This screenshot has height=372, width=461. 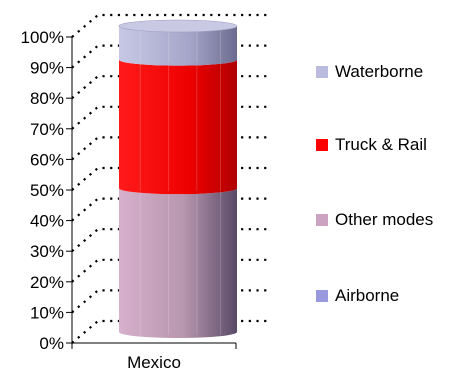 What do you see at coordinates (381, 144) in the screenshot?
I see `legend-label: Truck & Rail` at bounding box center [381, 144].